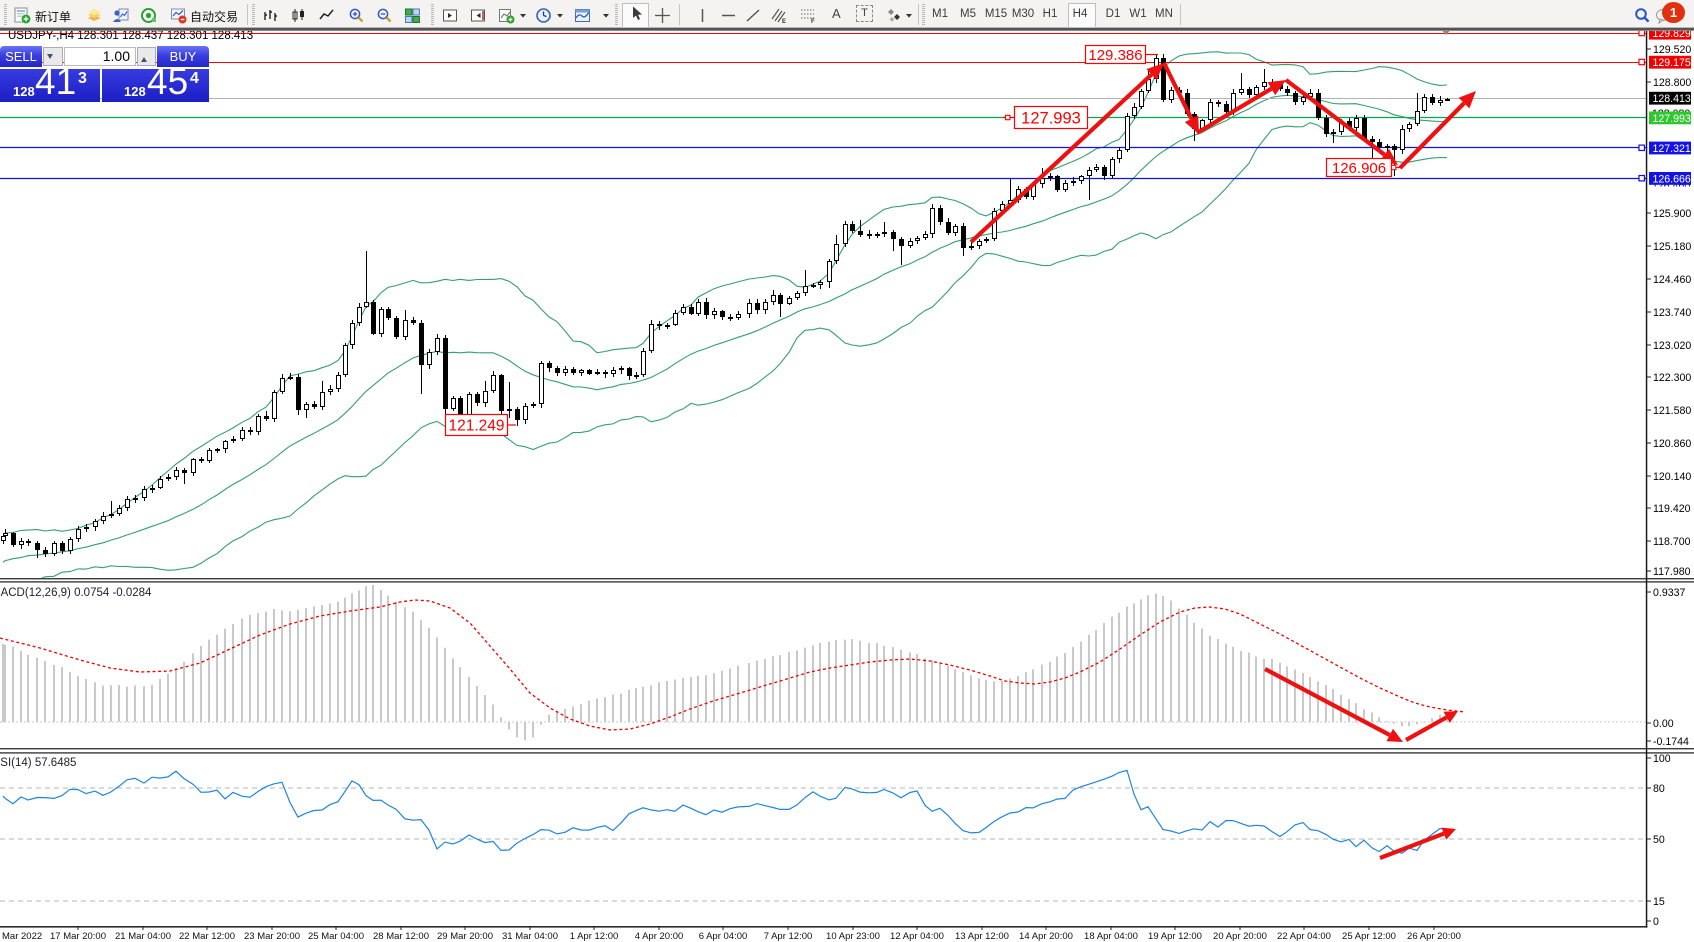 The image size is (1694, 942). Describe the element at coordinates (1672, 572) in the screenshot. I see `svg-text: 117.980` at that location.